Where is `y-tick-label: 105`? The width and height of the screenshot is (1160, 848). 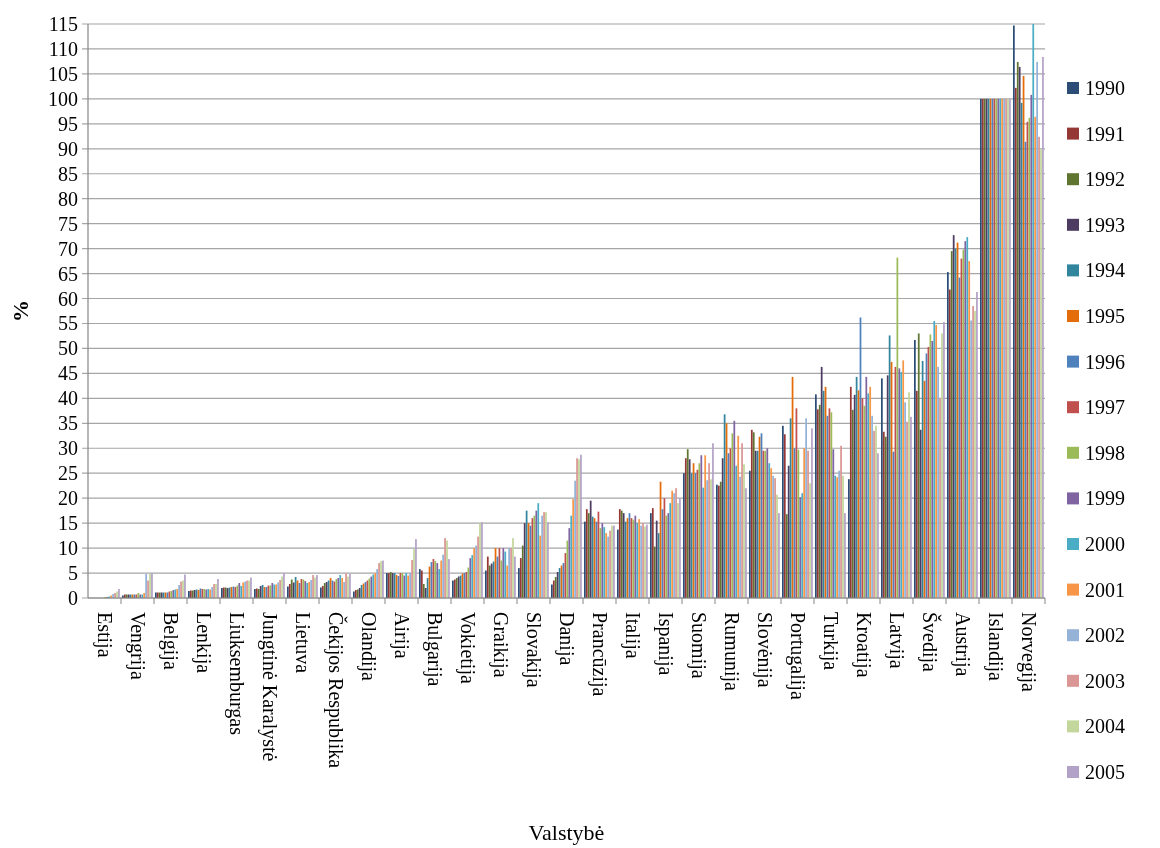 y-tick-label: 105 is located at coordinates (63, 73).